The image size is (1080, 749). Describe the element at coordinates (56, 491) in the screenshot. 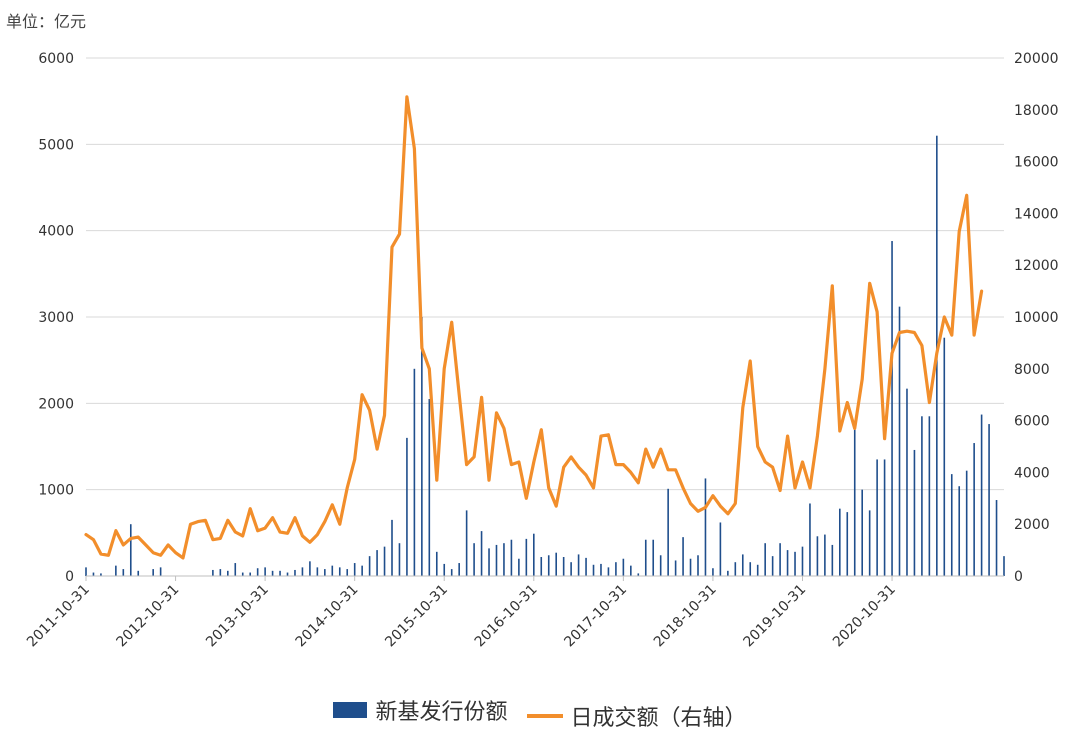

I see `y-left-tick-label: 1000` at that location.